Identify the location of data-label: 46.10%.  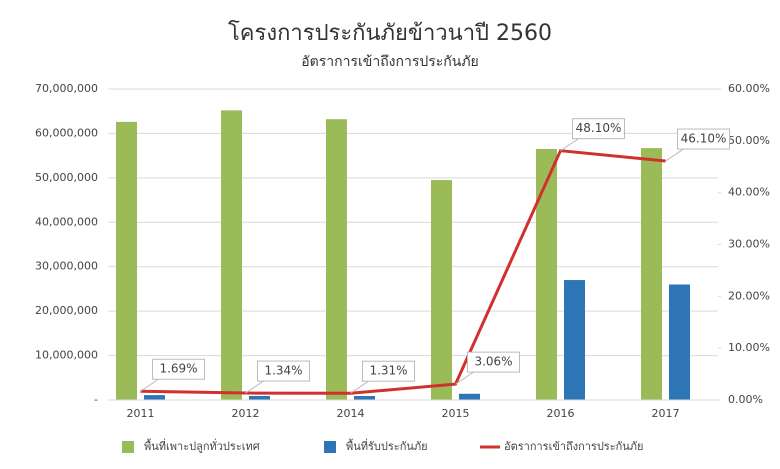
(704, 139).